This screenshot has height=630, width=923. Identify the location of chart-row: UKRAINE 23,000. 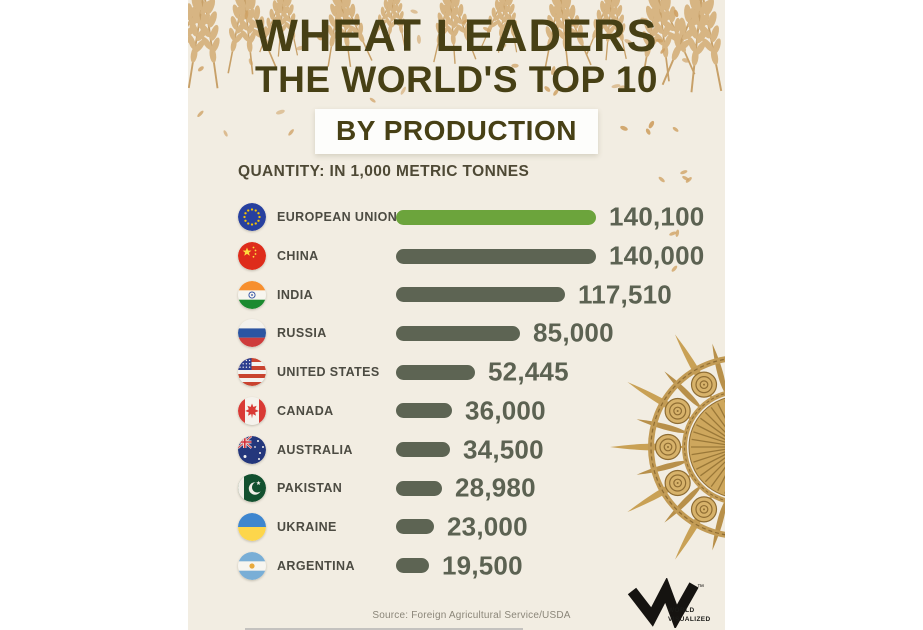
(456, 527).